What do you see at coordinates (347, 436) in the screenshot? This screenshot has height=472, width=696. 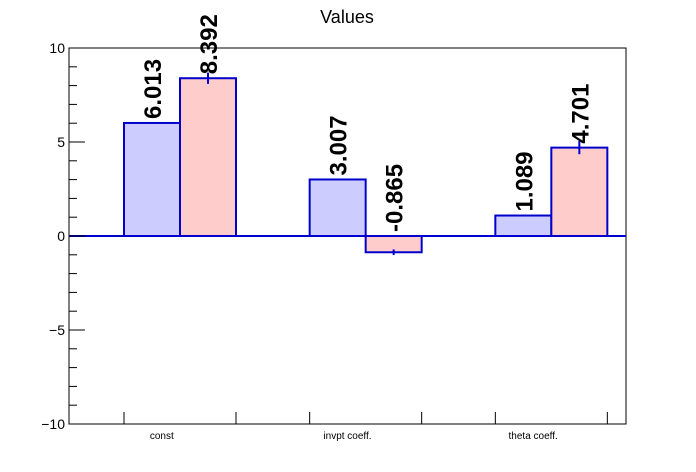 I see `x-tick-label: invpt coeff.` at bounding box center [347, 436].